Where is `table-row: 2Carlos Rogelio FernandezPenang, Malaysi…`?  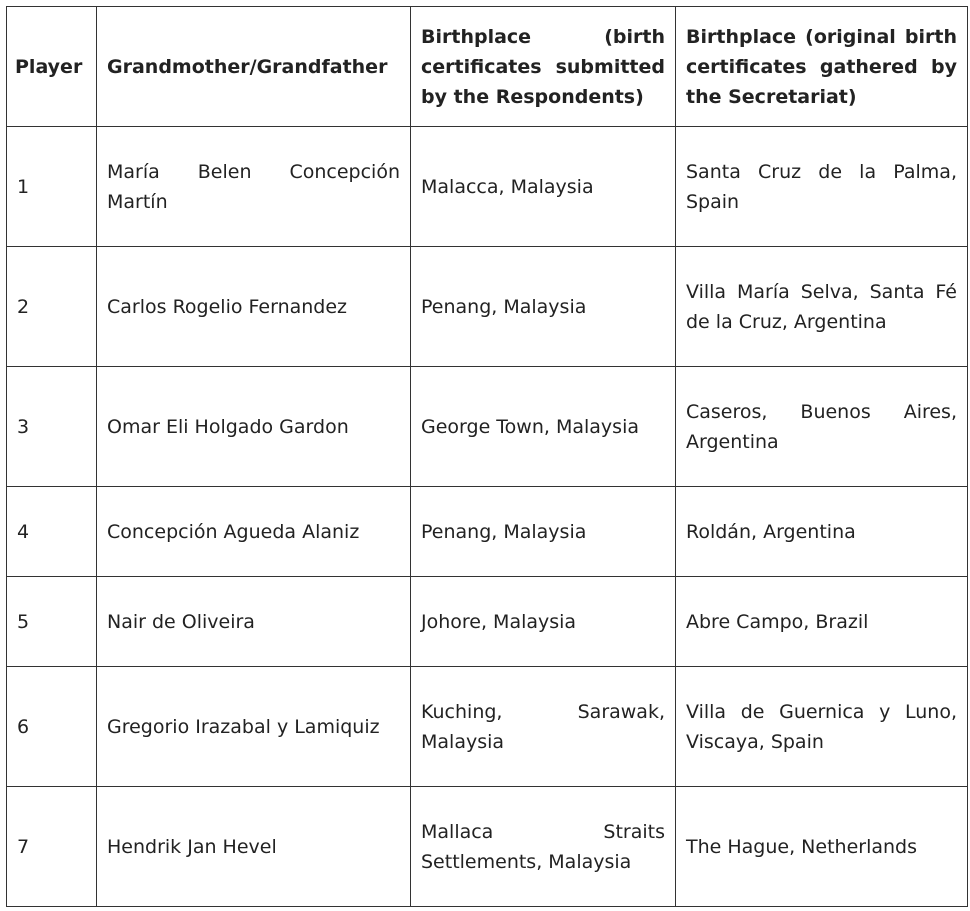 table-row: 2Carlos Rogelio FernandezPenang, Malaysi… is located at coordinates (487, 307).